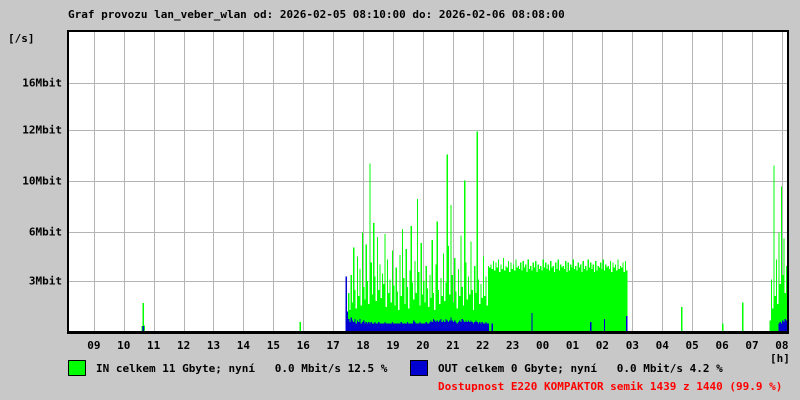  What do you see at coordinates (45, 232) in the screenshot?
I see `y-tick-label: 6Mbit` at bounding box center [45, 232].